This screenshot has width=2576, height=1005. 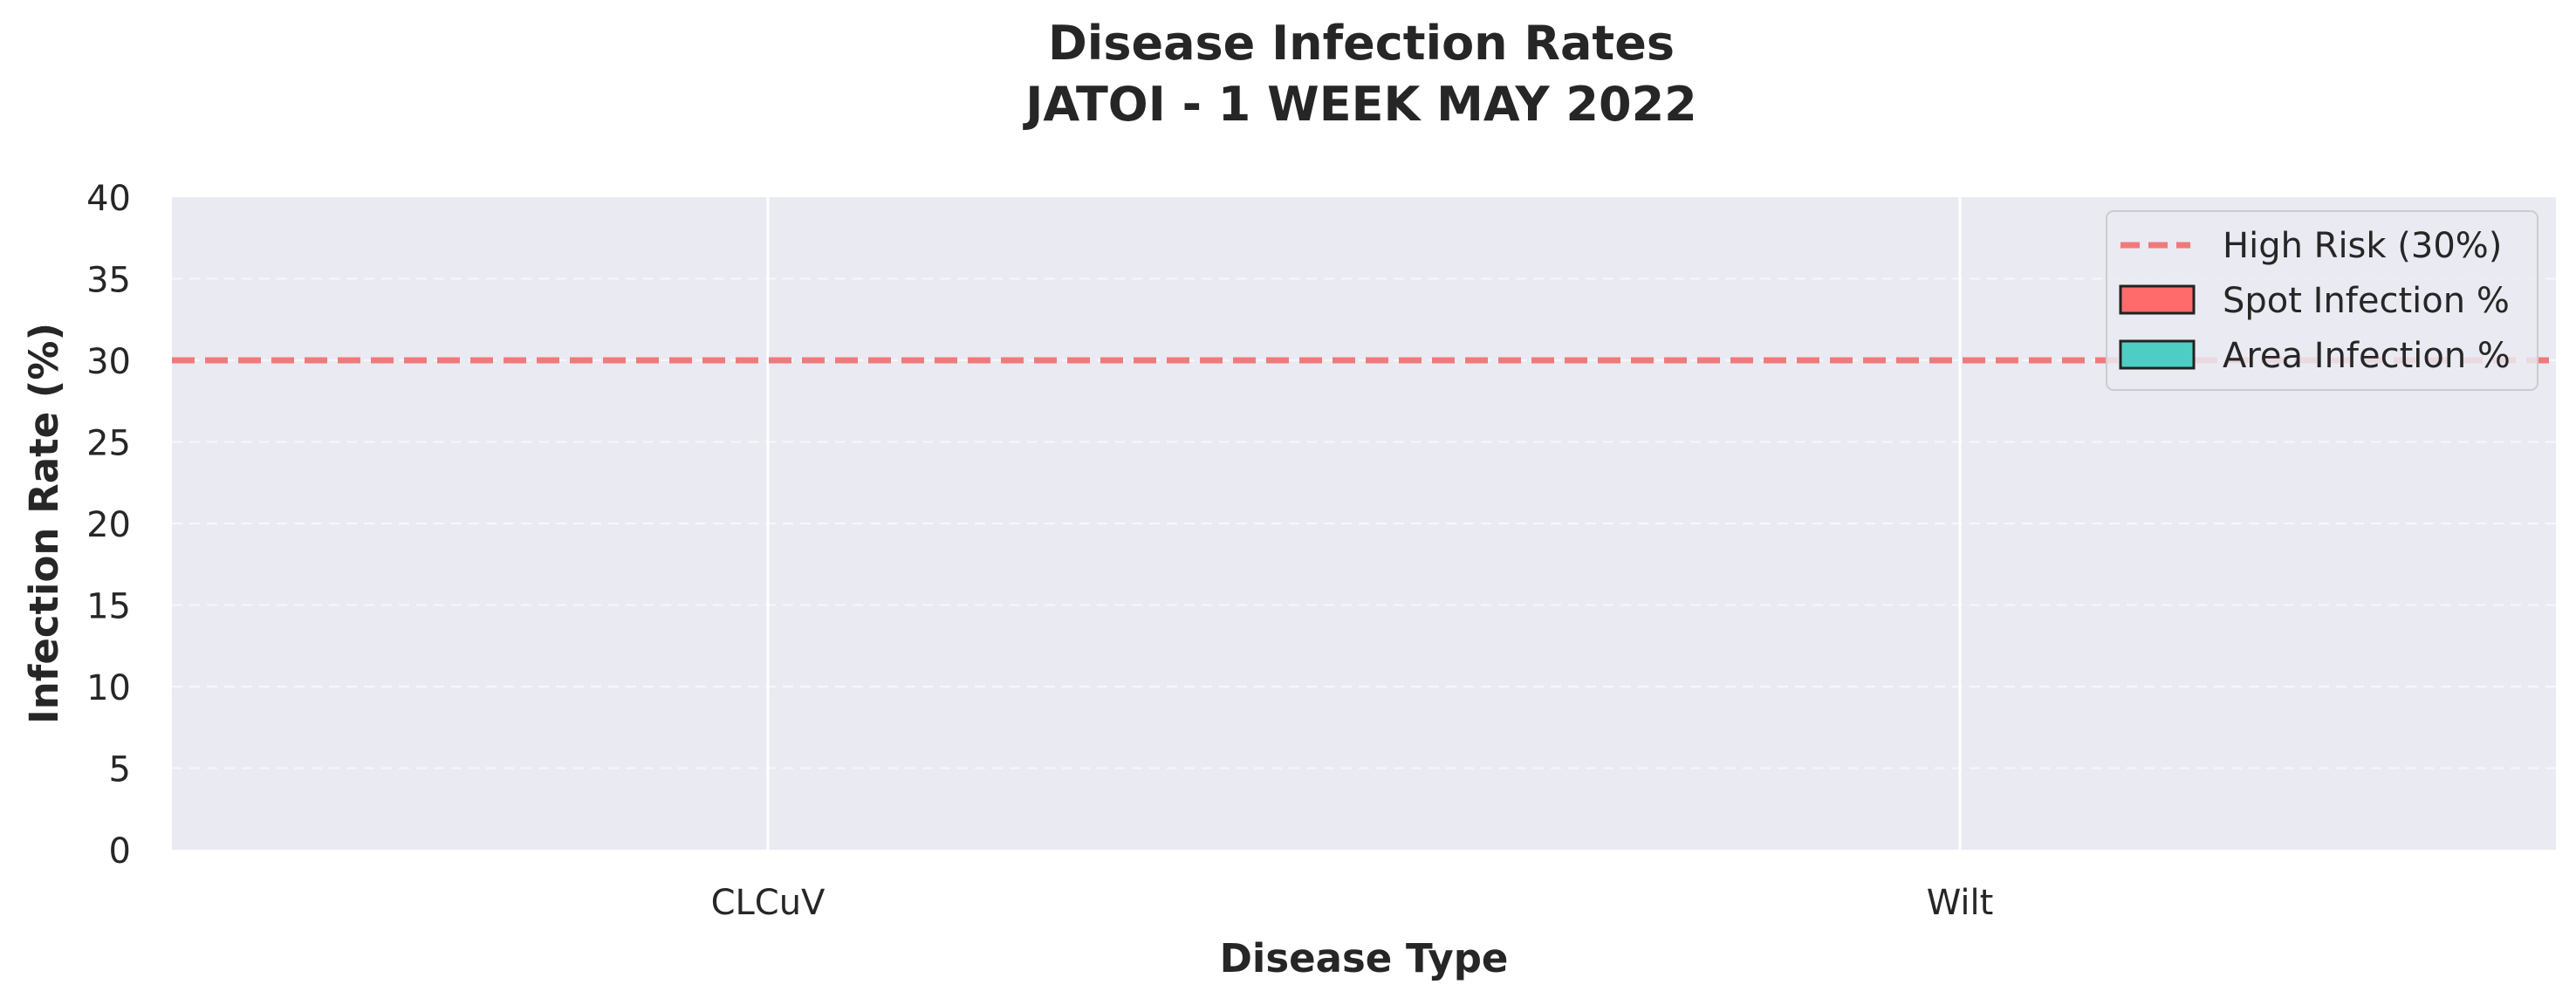 I want to click on legend-box, so click(x=2322, y=301).